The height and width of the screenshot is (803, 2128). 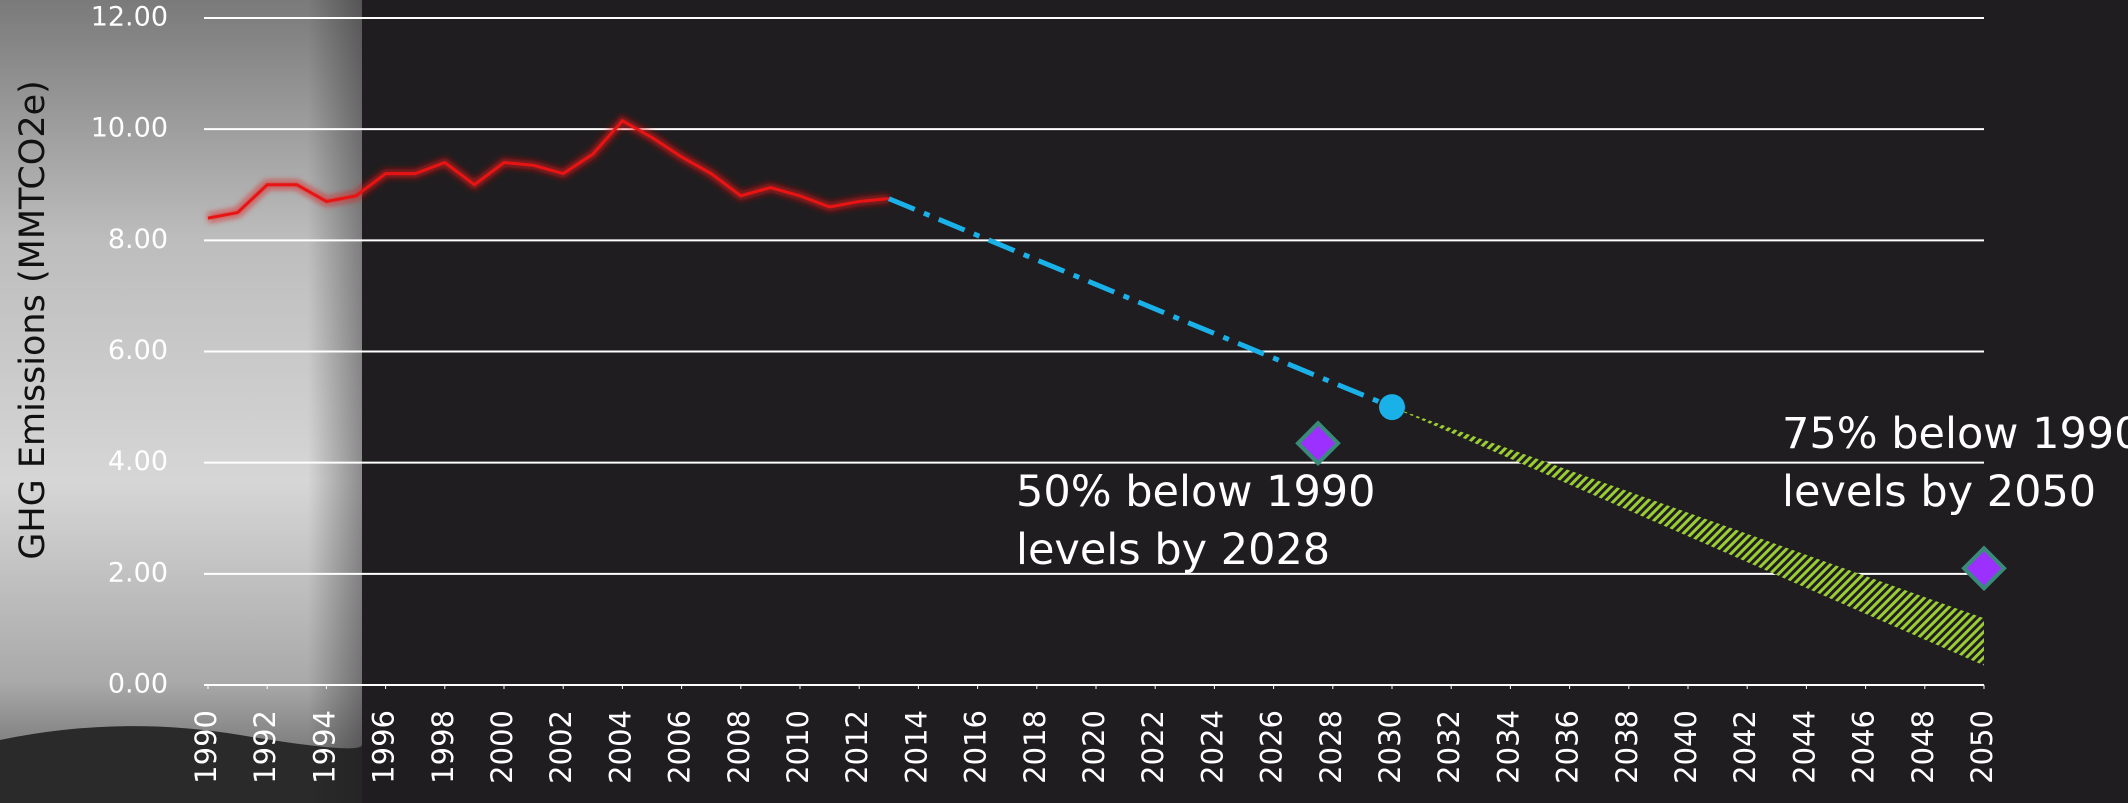 What do you see at coordinates (443, 747) in the screenshot?
I see `x-tick-label: 1998` at bounding box center [443, 747].